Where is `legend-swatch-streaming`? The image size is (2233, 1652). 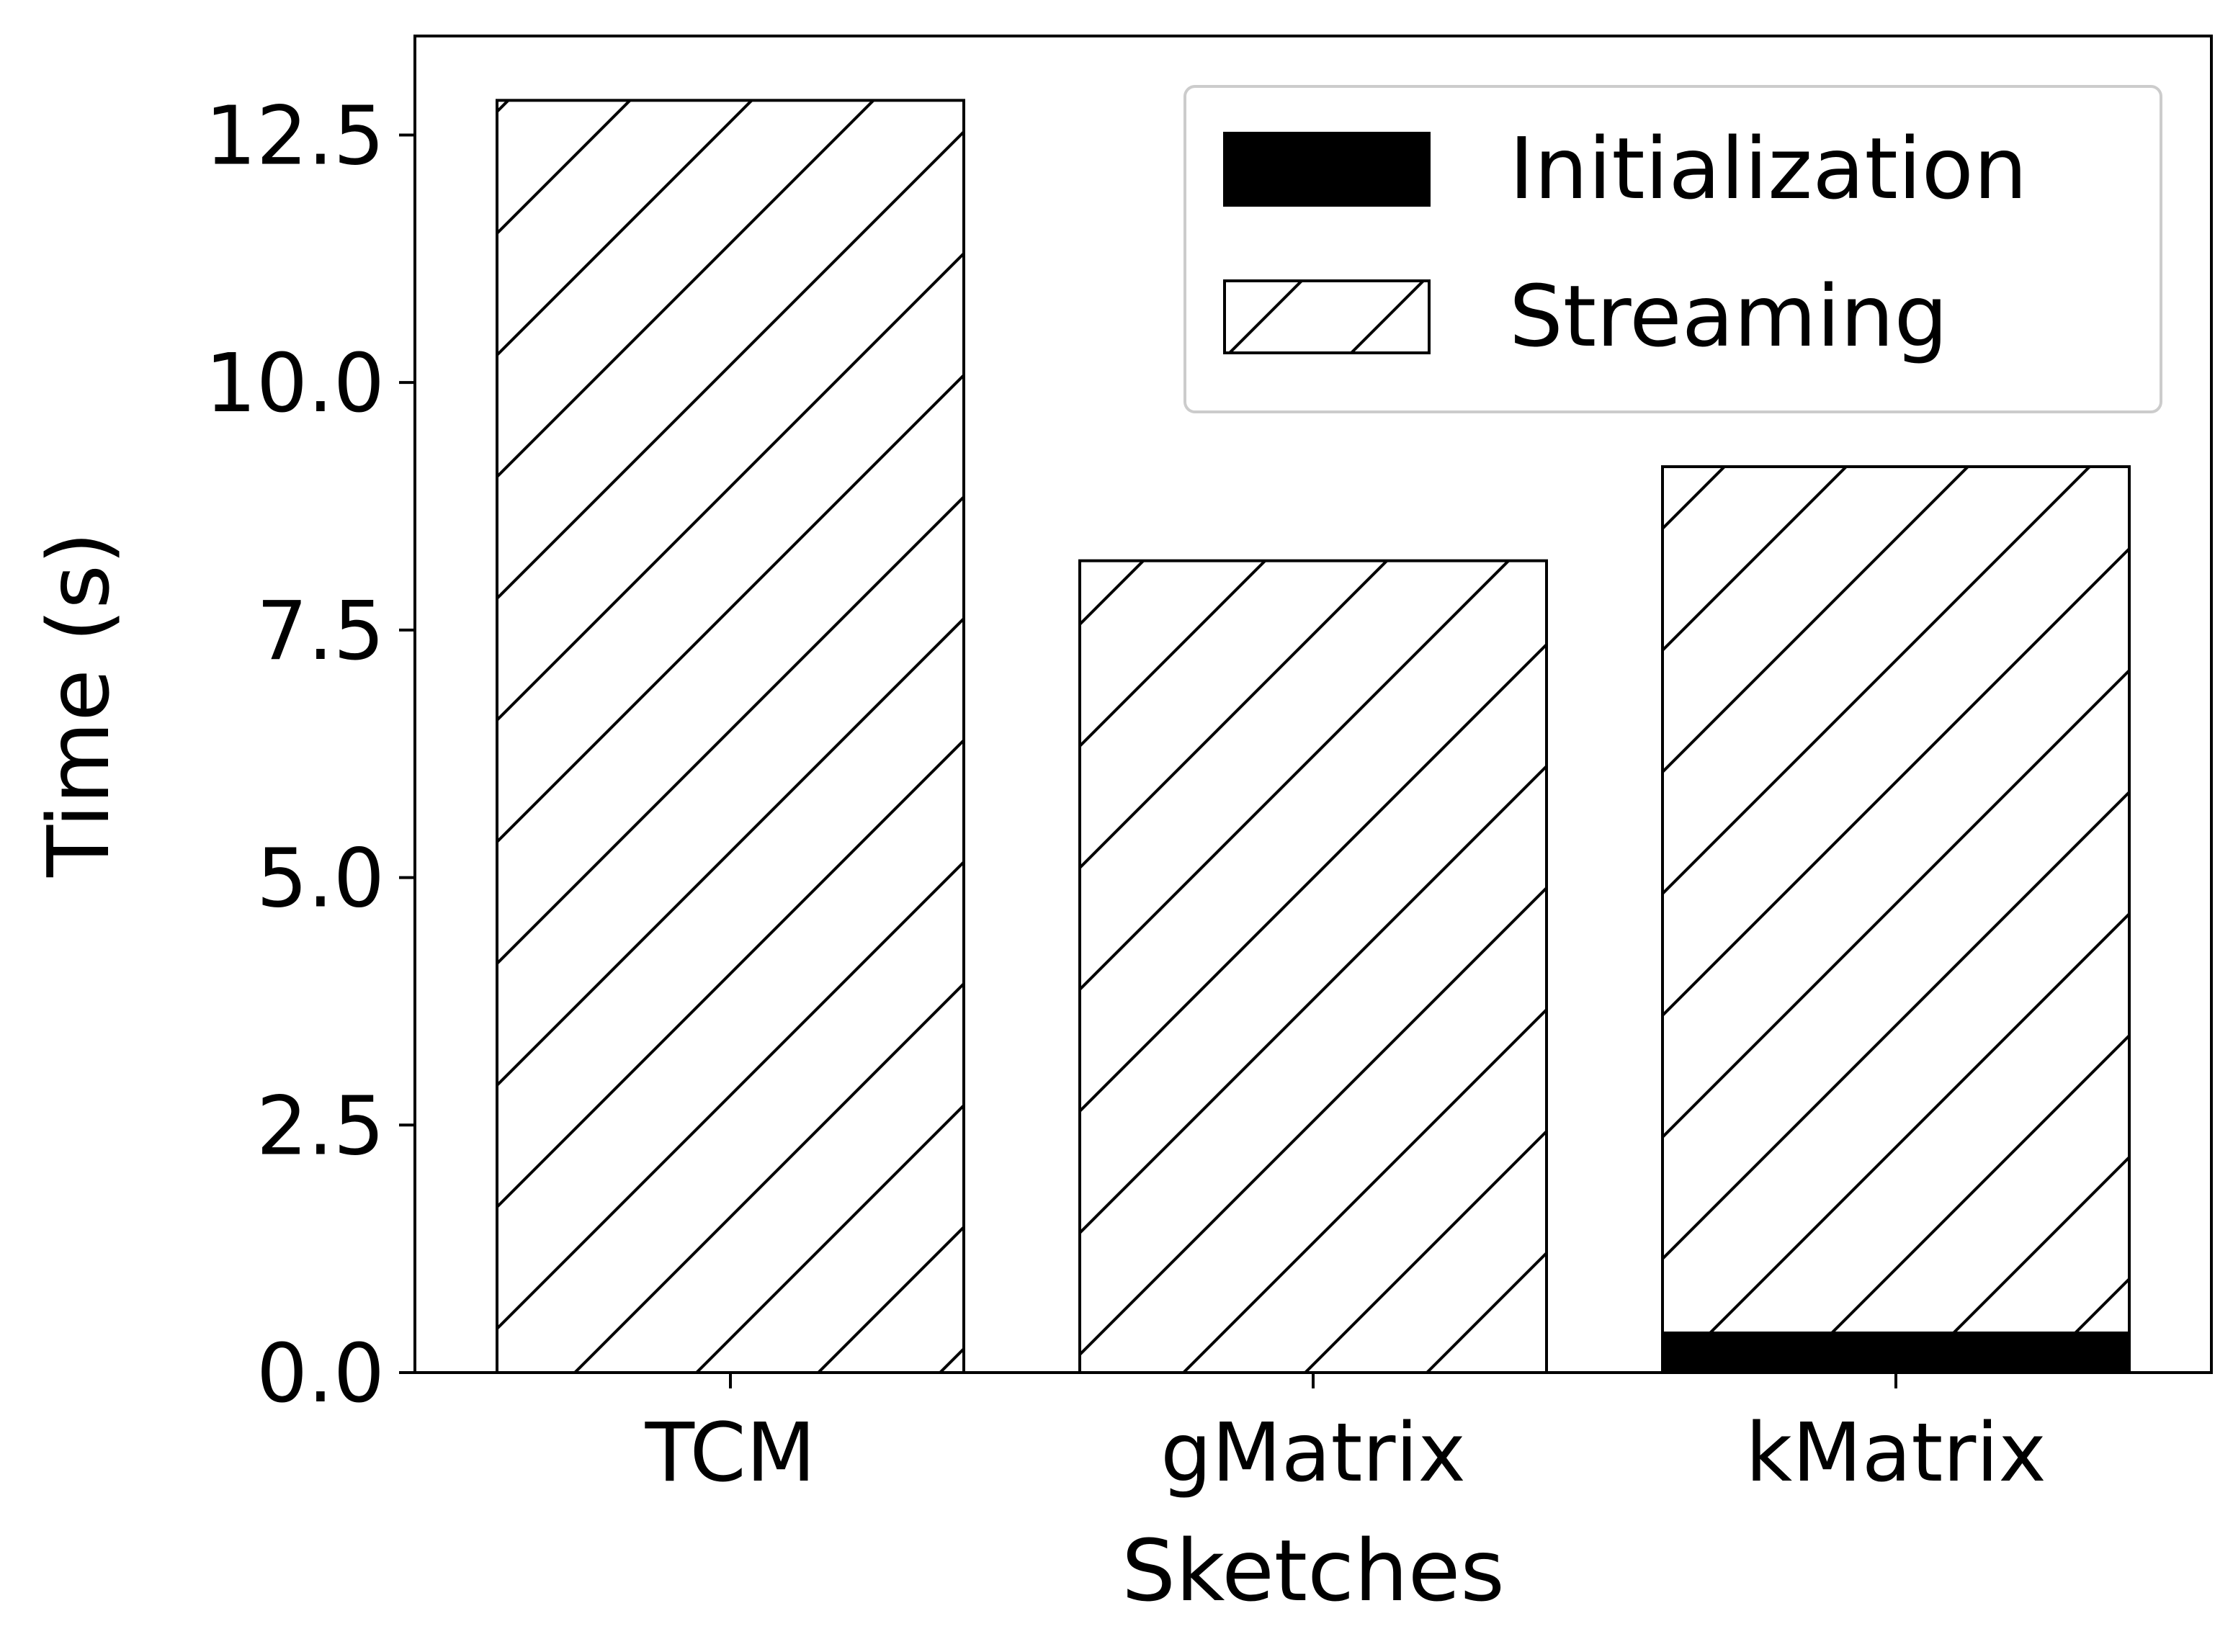
legend-swatch-streaming is located at coordinates (1327, 316).